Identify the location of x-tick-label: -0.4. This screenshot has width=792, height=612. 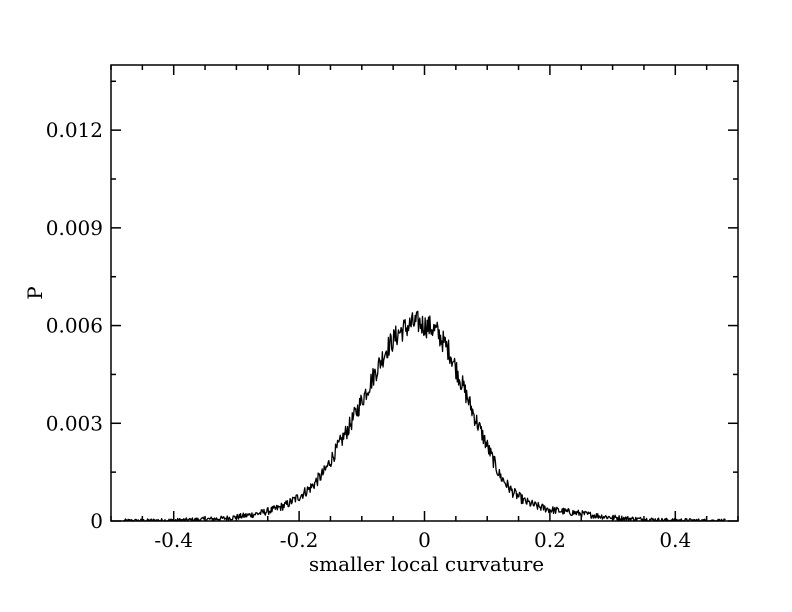
(173, 540).